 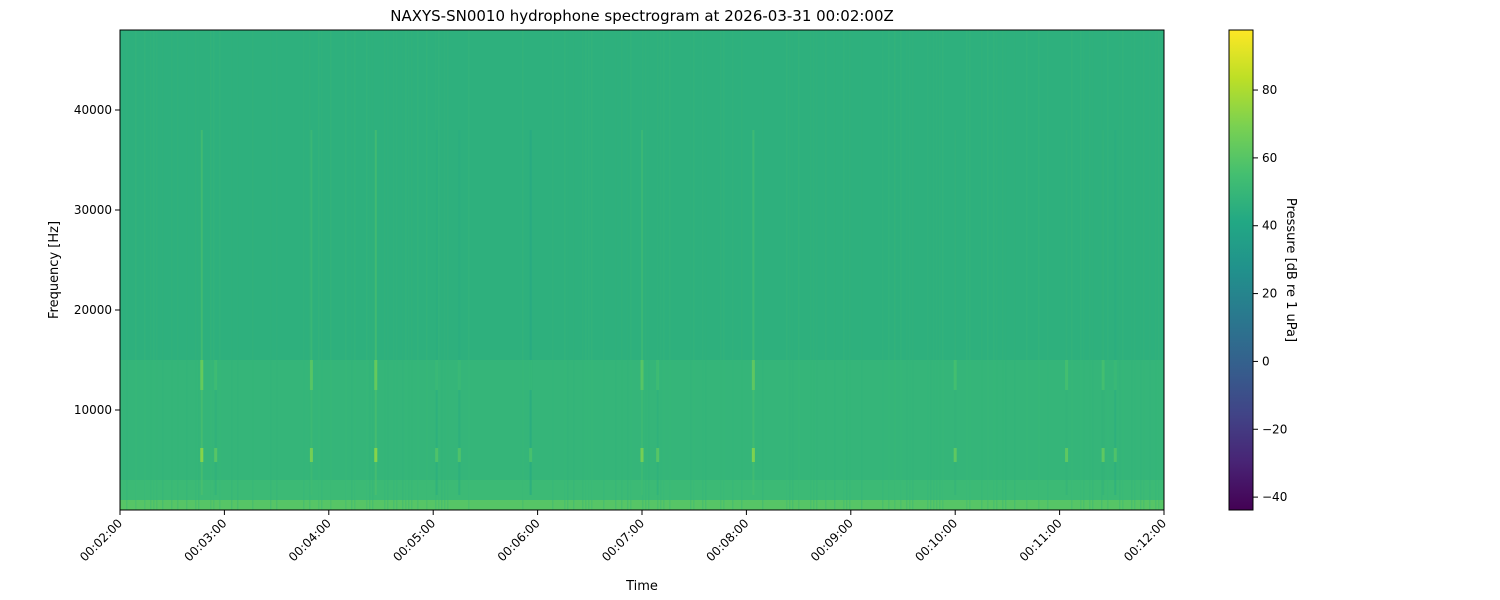 I want to click on colorbar-gradient, so click(x=1241, y=270).